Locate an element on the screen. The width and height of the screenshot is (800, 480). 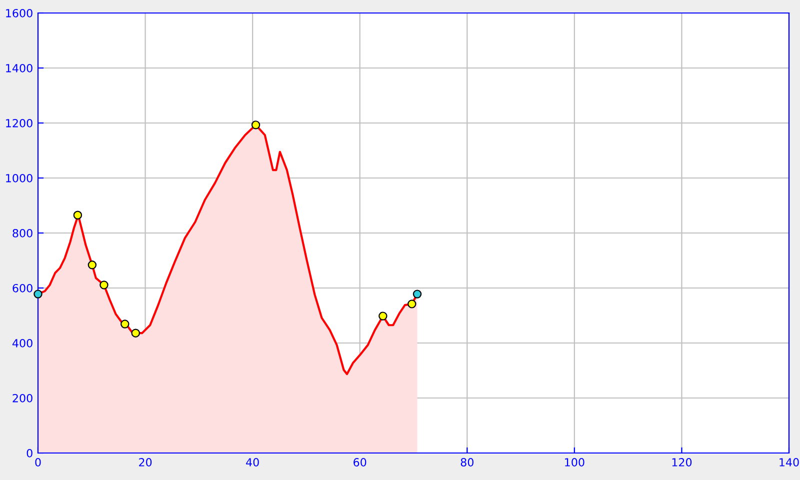
y-tick-label: 400 is located at coordinates (22, 343).